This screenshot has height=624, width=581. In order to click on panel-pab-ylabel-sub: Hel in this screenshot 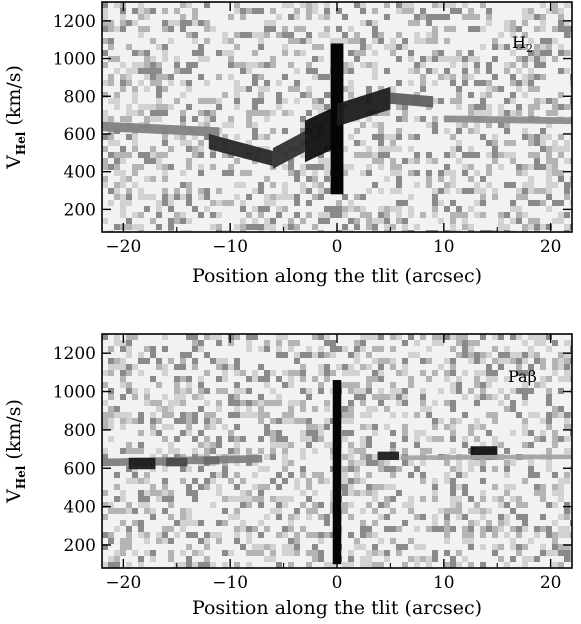, I will do `click(21, 477)`.